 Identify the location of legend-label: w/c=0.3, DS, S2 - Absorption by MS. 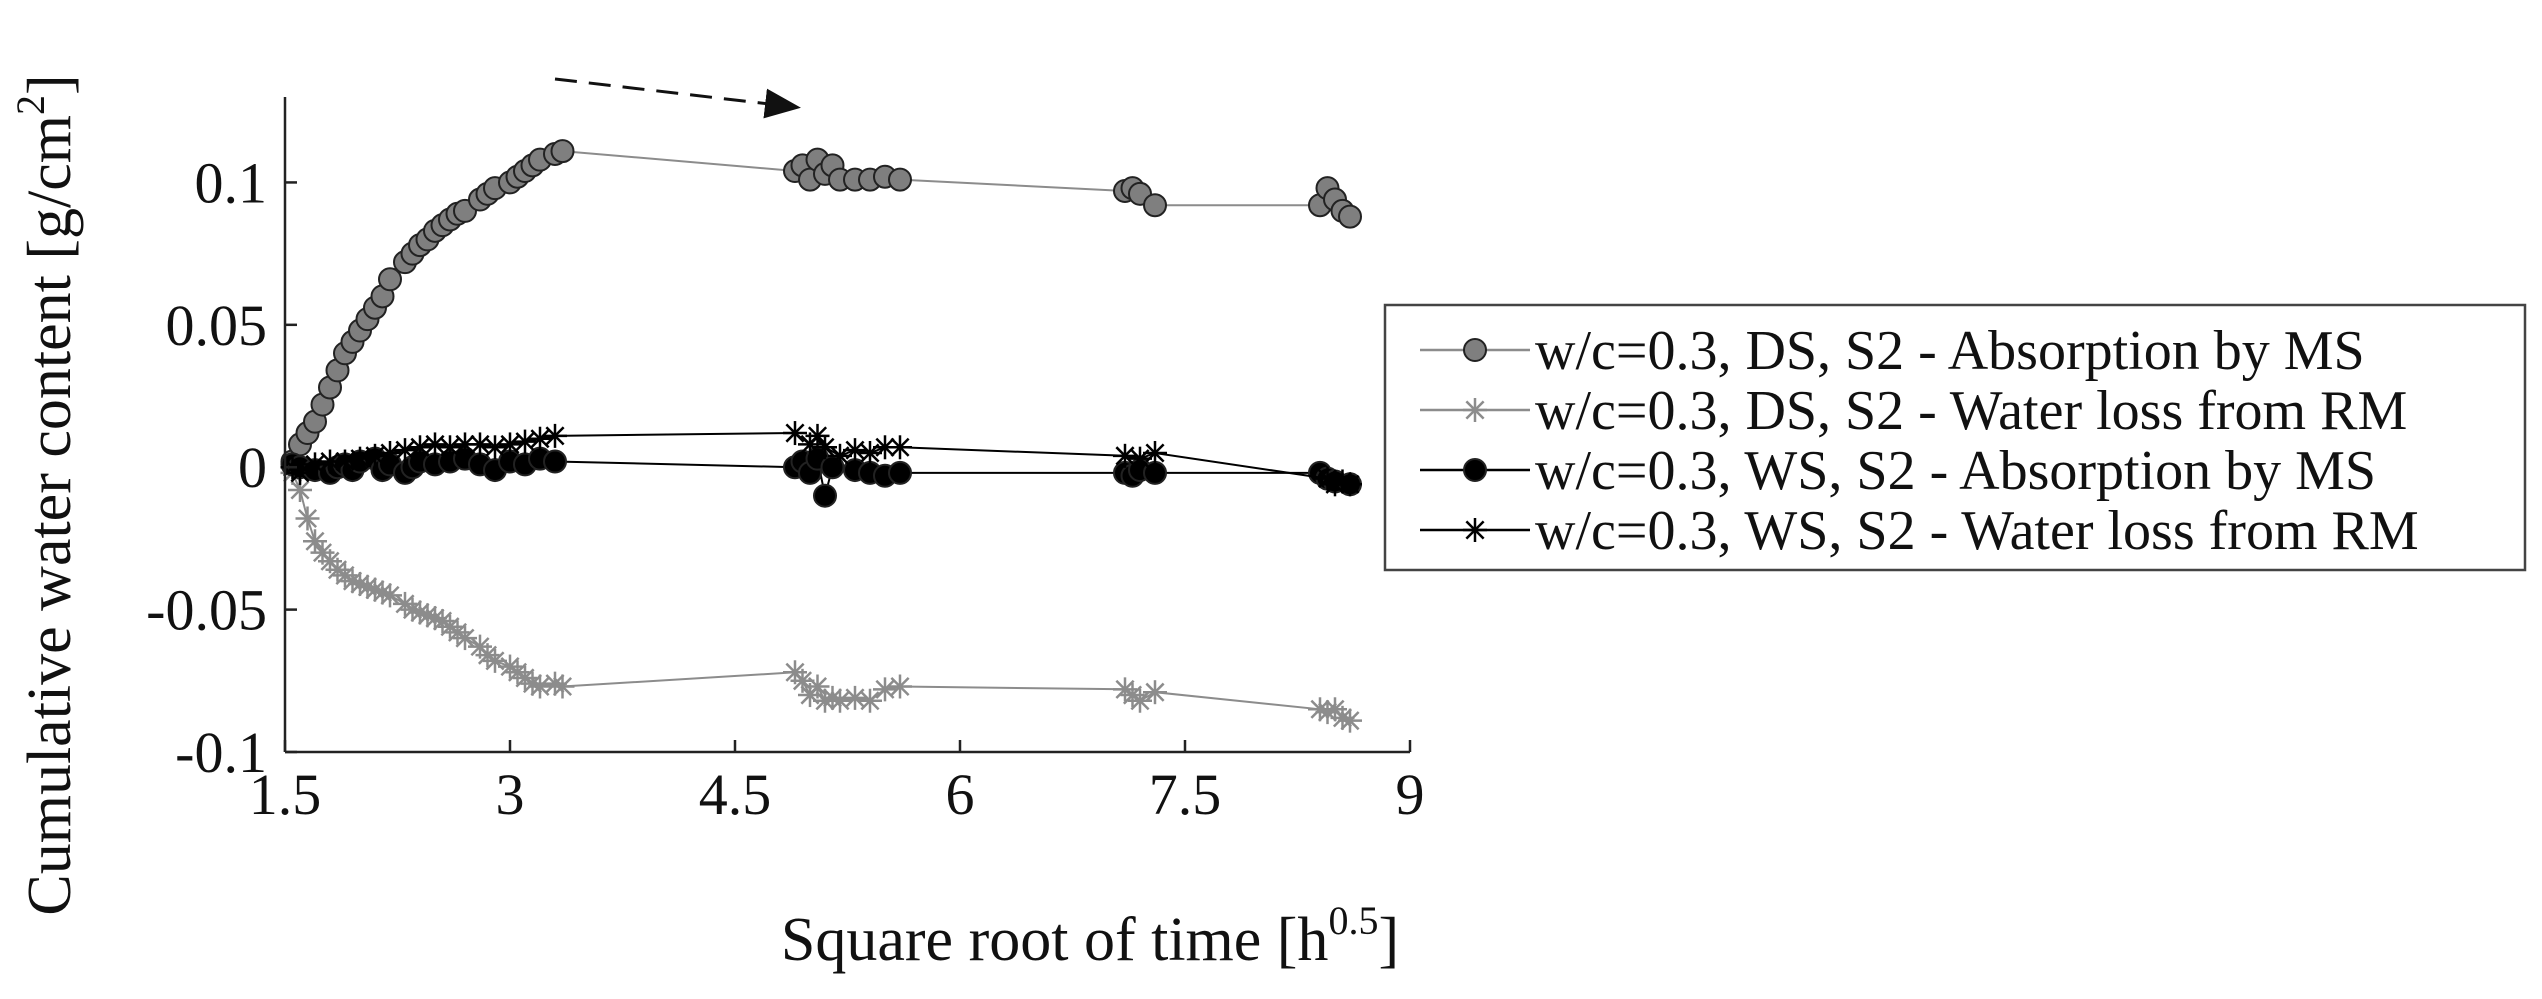
(1950, 351).